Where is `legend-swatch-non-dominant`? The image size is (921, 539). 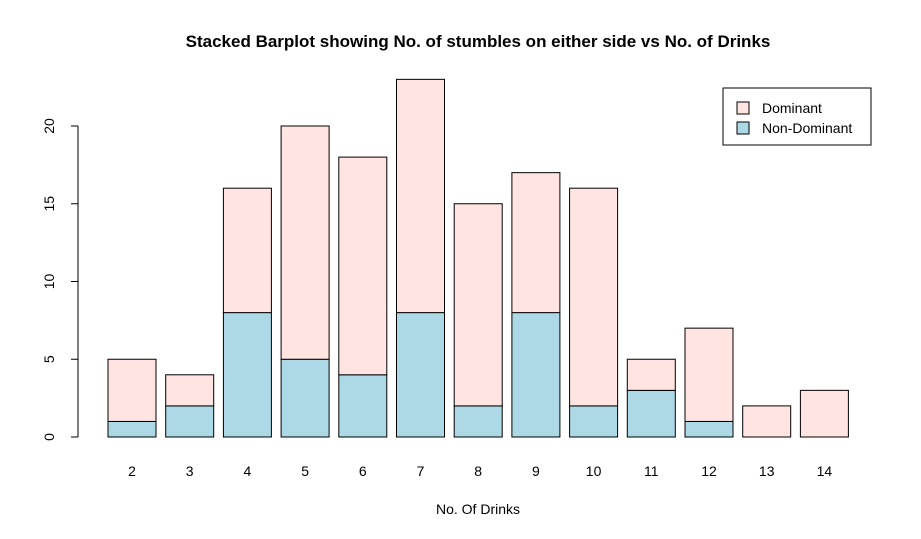
legend-swatch-non-dominant is located at coordinates (743, 128).